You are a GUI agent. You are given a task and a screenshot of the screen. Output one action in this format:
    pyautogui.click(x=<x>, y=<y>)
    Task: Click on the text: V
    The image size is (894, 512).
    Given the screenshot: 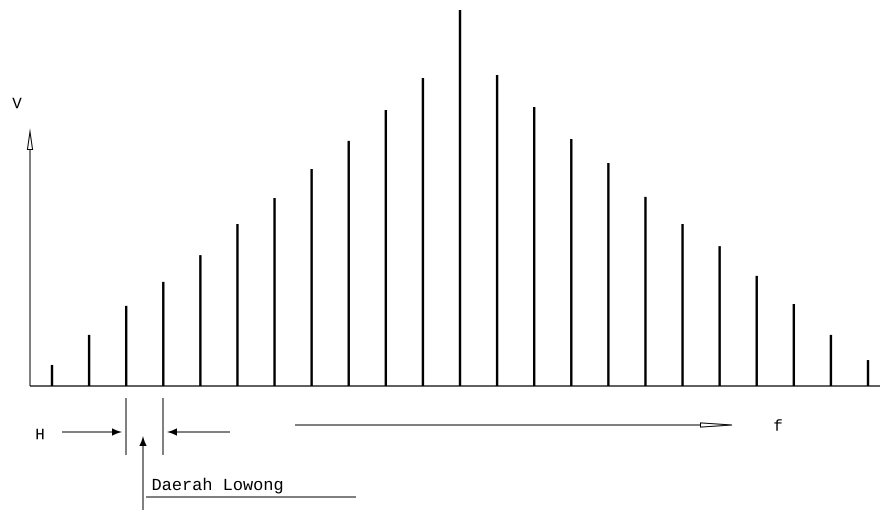 What is the action you would take?
    pyautogui.click(x=17, y=103)
    